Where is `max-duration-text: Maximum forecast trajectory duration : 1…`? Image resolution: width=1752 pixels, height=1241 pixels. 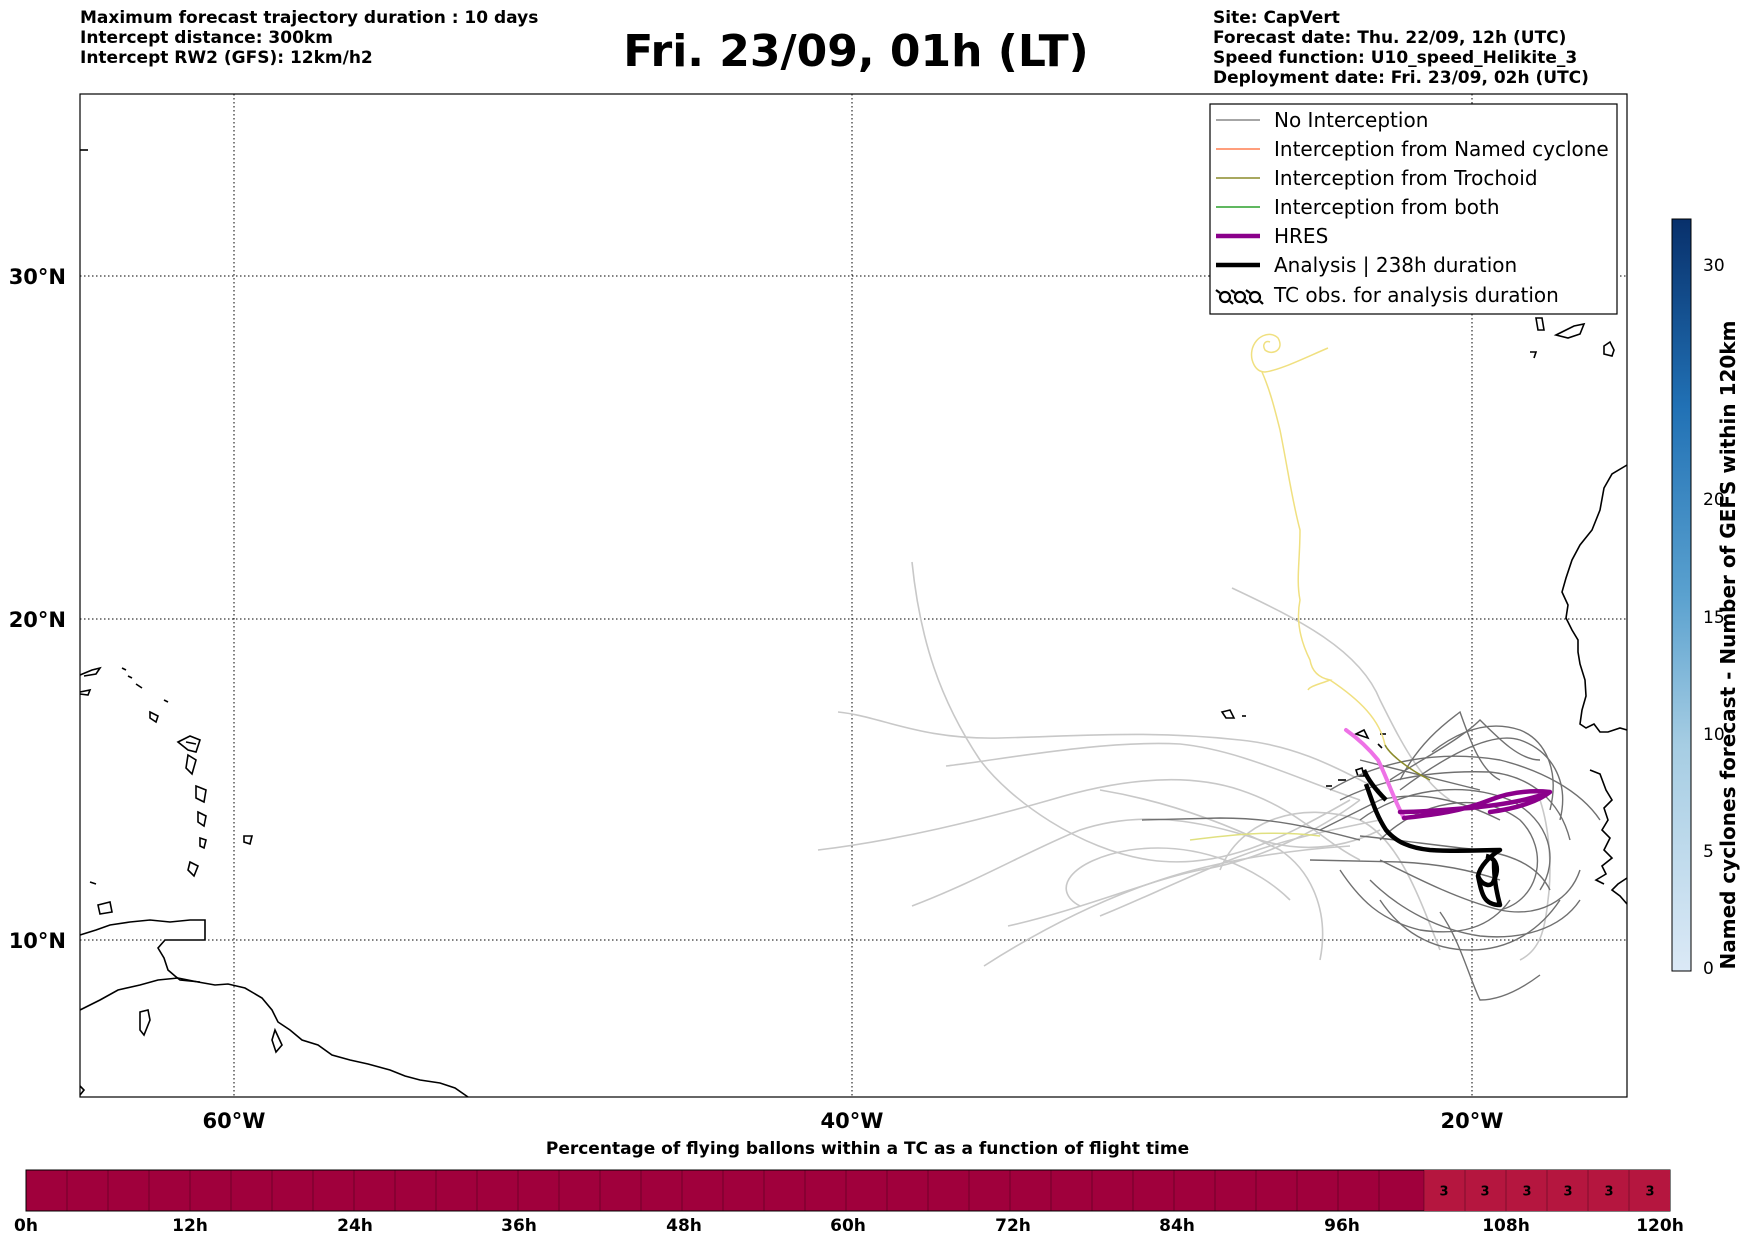 max-duration-text: Maximum forecast trajectory duration : 1… is located at coordinates (309, 18).